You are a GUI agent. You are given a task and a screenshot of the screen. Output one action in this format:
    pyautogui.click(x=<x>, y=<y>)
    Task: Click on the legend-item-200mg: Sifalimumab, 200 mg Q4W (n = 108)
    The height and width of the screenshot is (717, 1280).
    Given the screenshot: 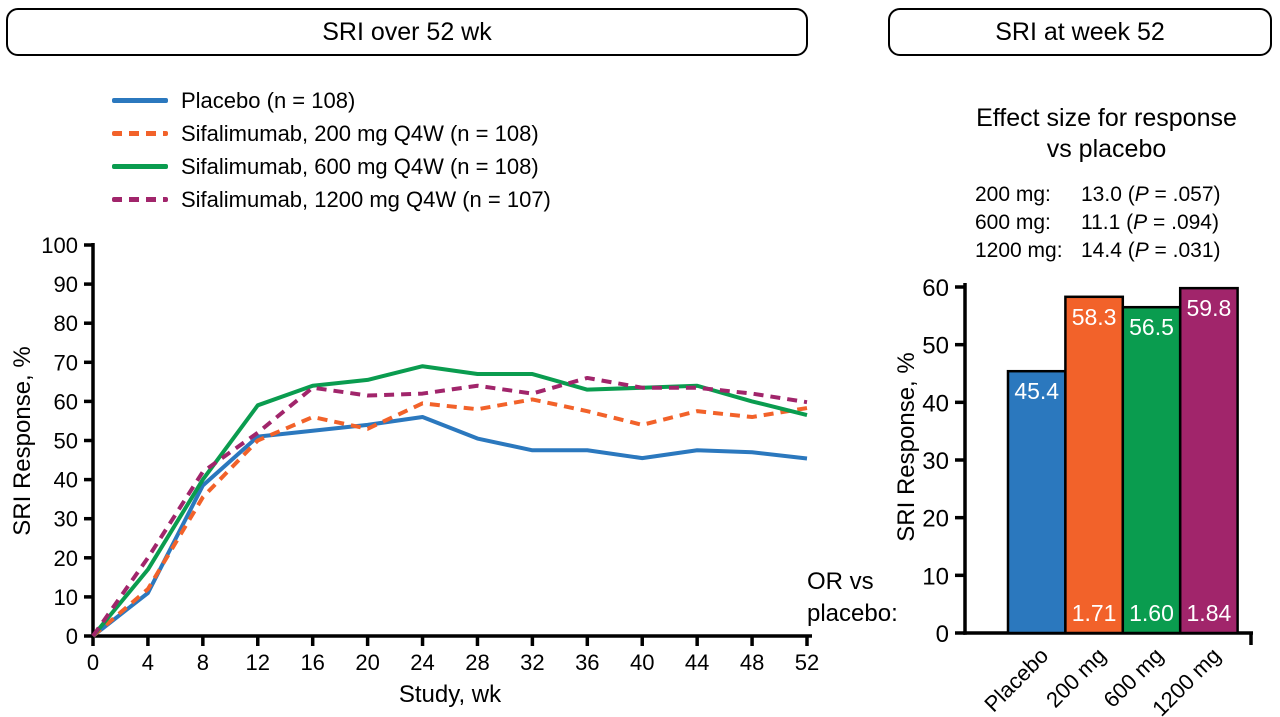 What is the action you would take?
    pyautogui.click(x=331, y=133)
    